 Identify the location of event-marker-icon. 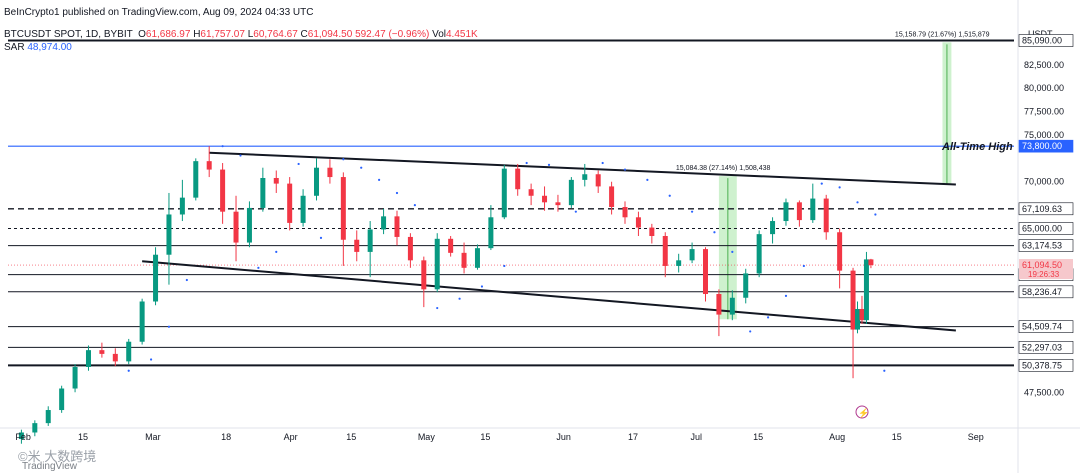
(862, 412).